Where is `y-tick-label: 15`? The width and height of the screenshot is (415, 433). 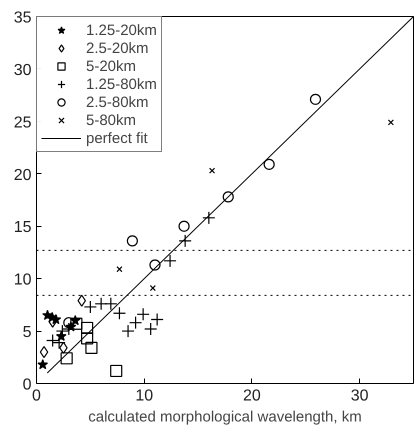 y-tick-label: 15 is located at coordinates (23, 227).